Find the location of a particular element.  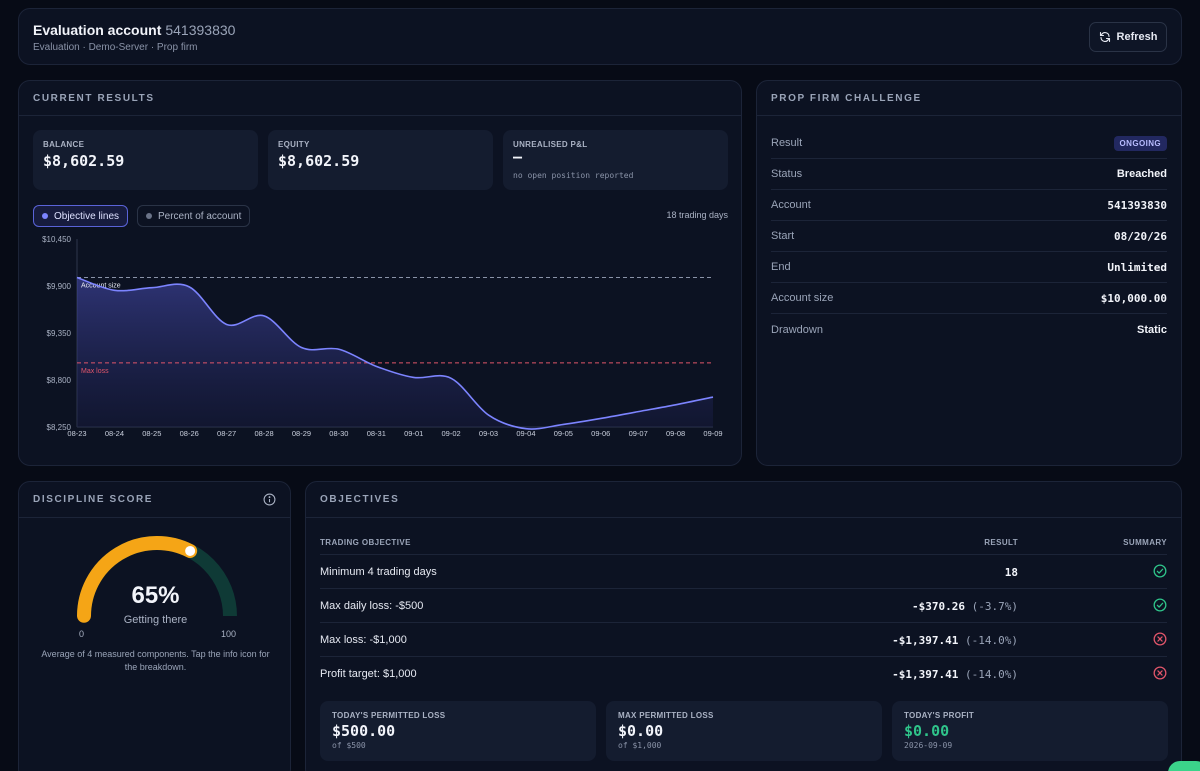

challenge-row-start: Start 08/20/26 is located at coordinates (969, 236).